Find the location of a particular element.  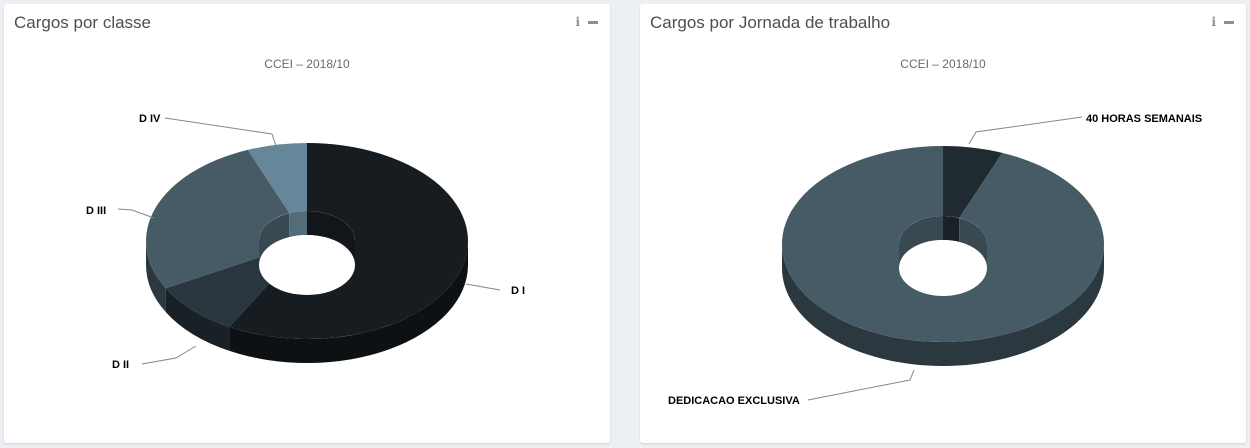

slice-dedicacao-exclusiva is located at coordinates (943, 244).